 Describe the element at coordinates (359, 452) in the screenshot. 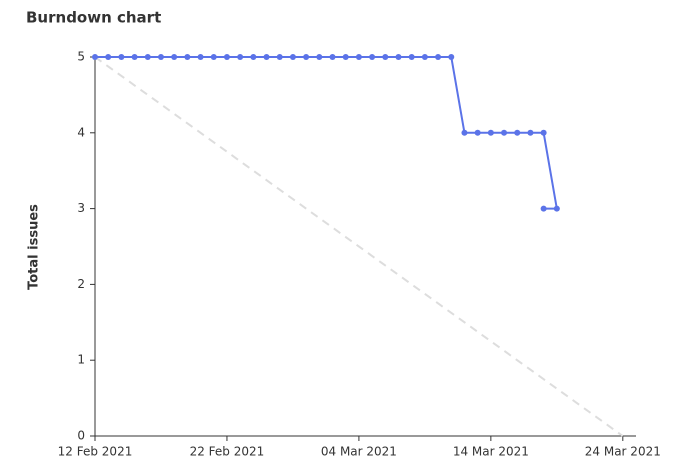

I see `x-tick-label: 04 Mar 2021` at that location.